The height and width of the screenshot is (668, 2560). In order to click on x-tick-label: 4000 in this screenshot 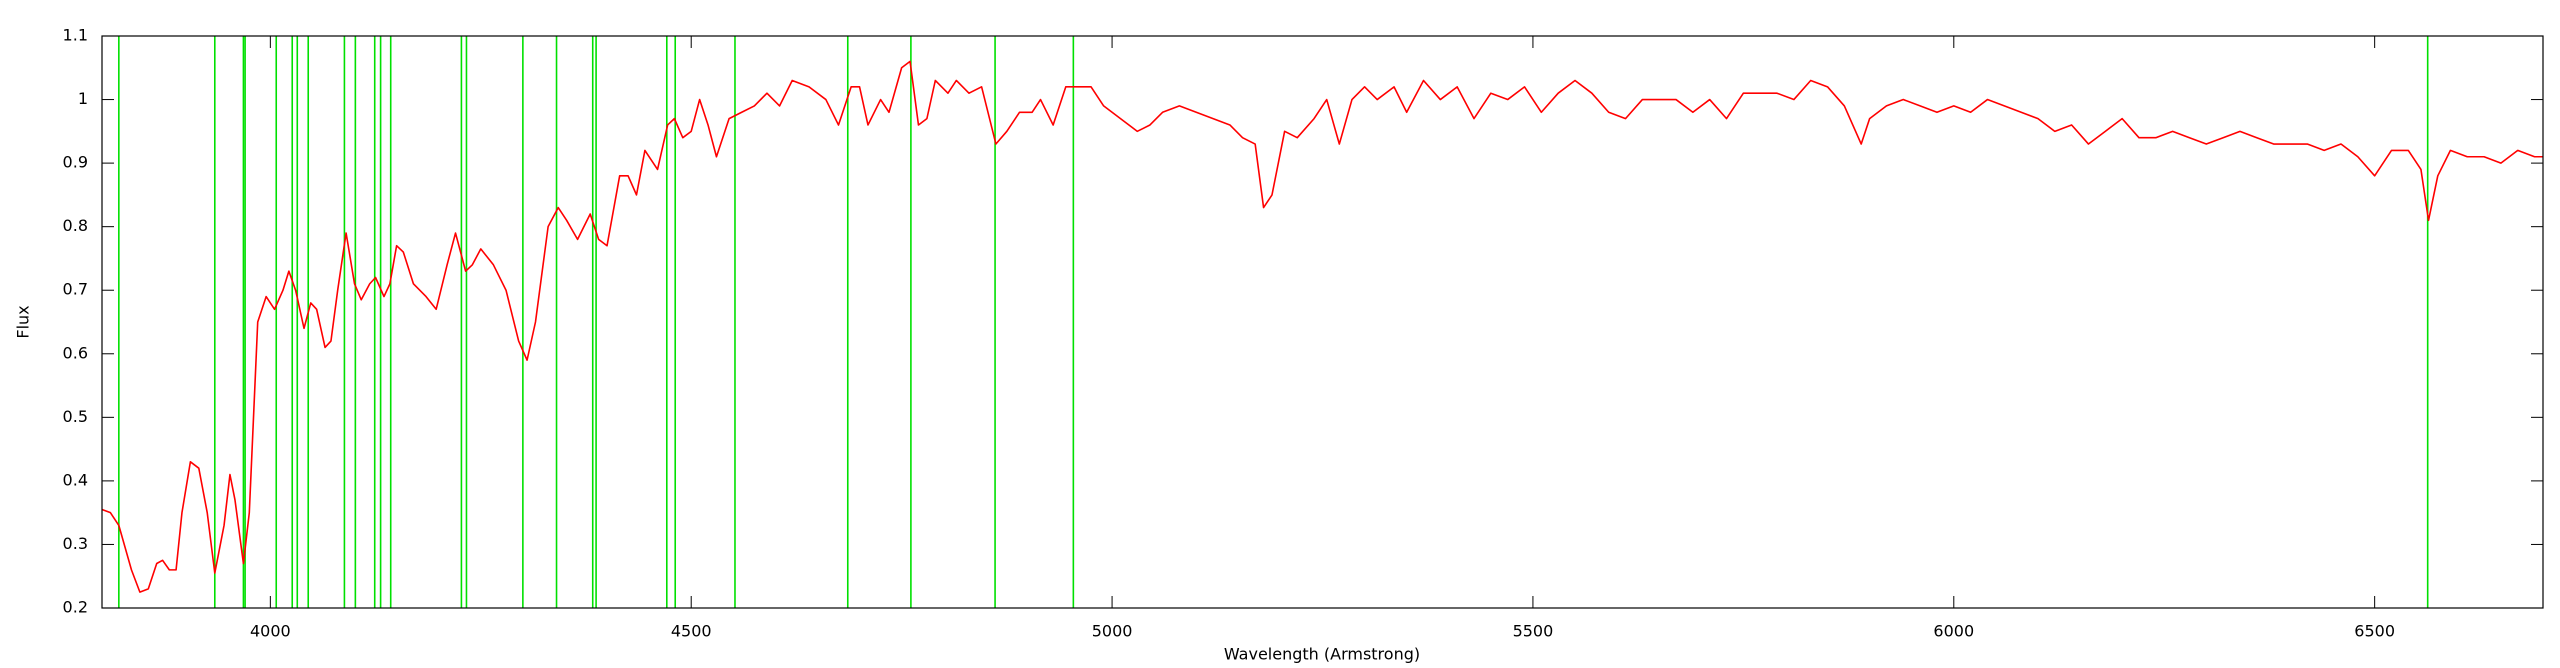, I will do `click(270, 631)`.